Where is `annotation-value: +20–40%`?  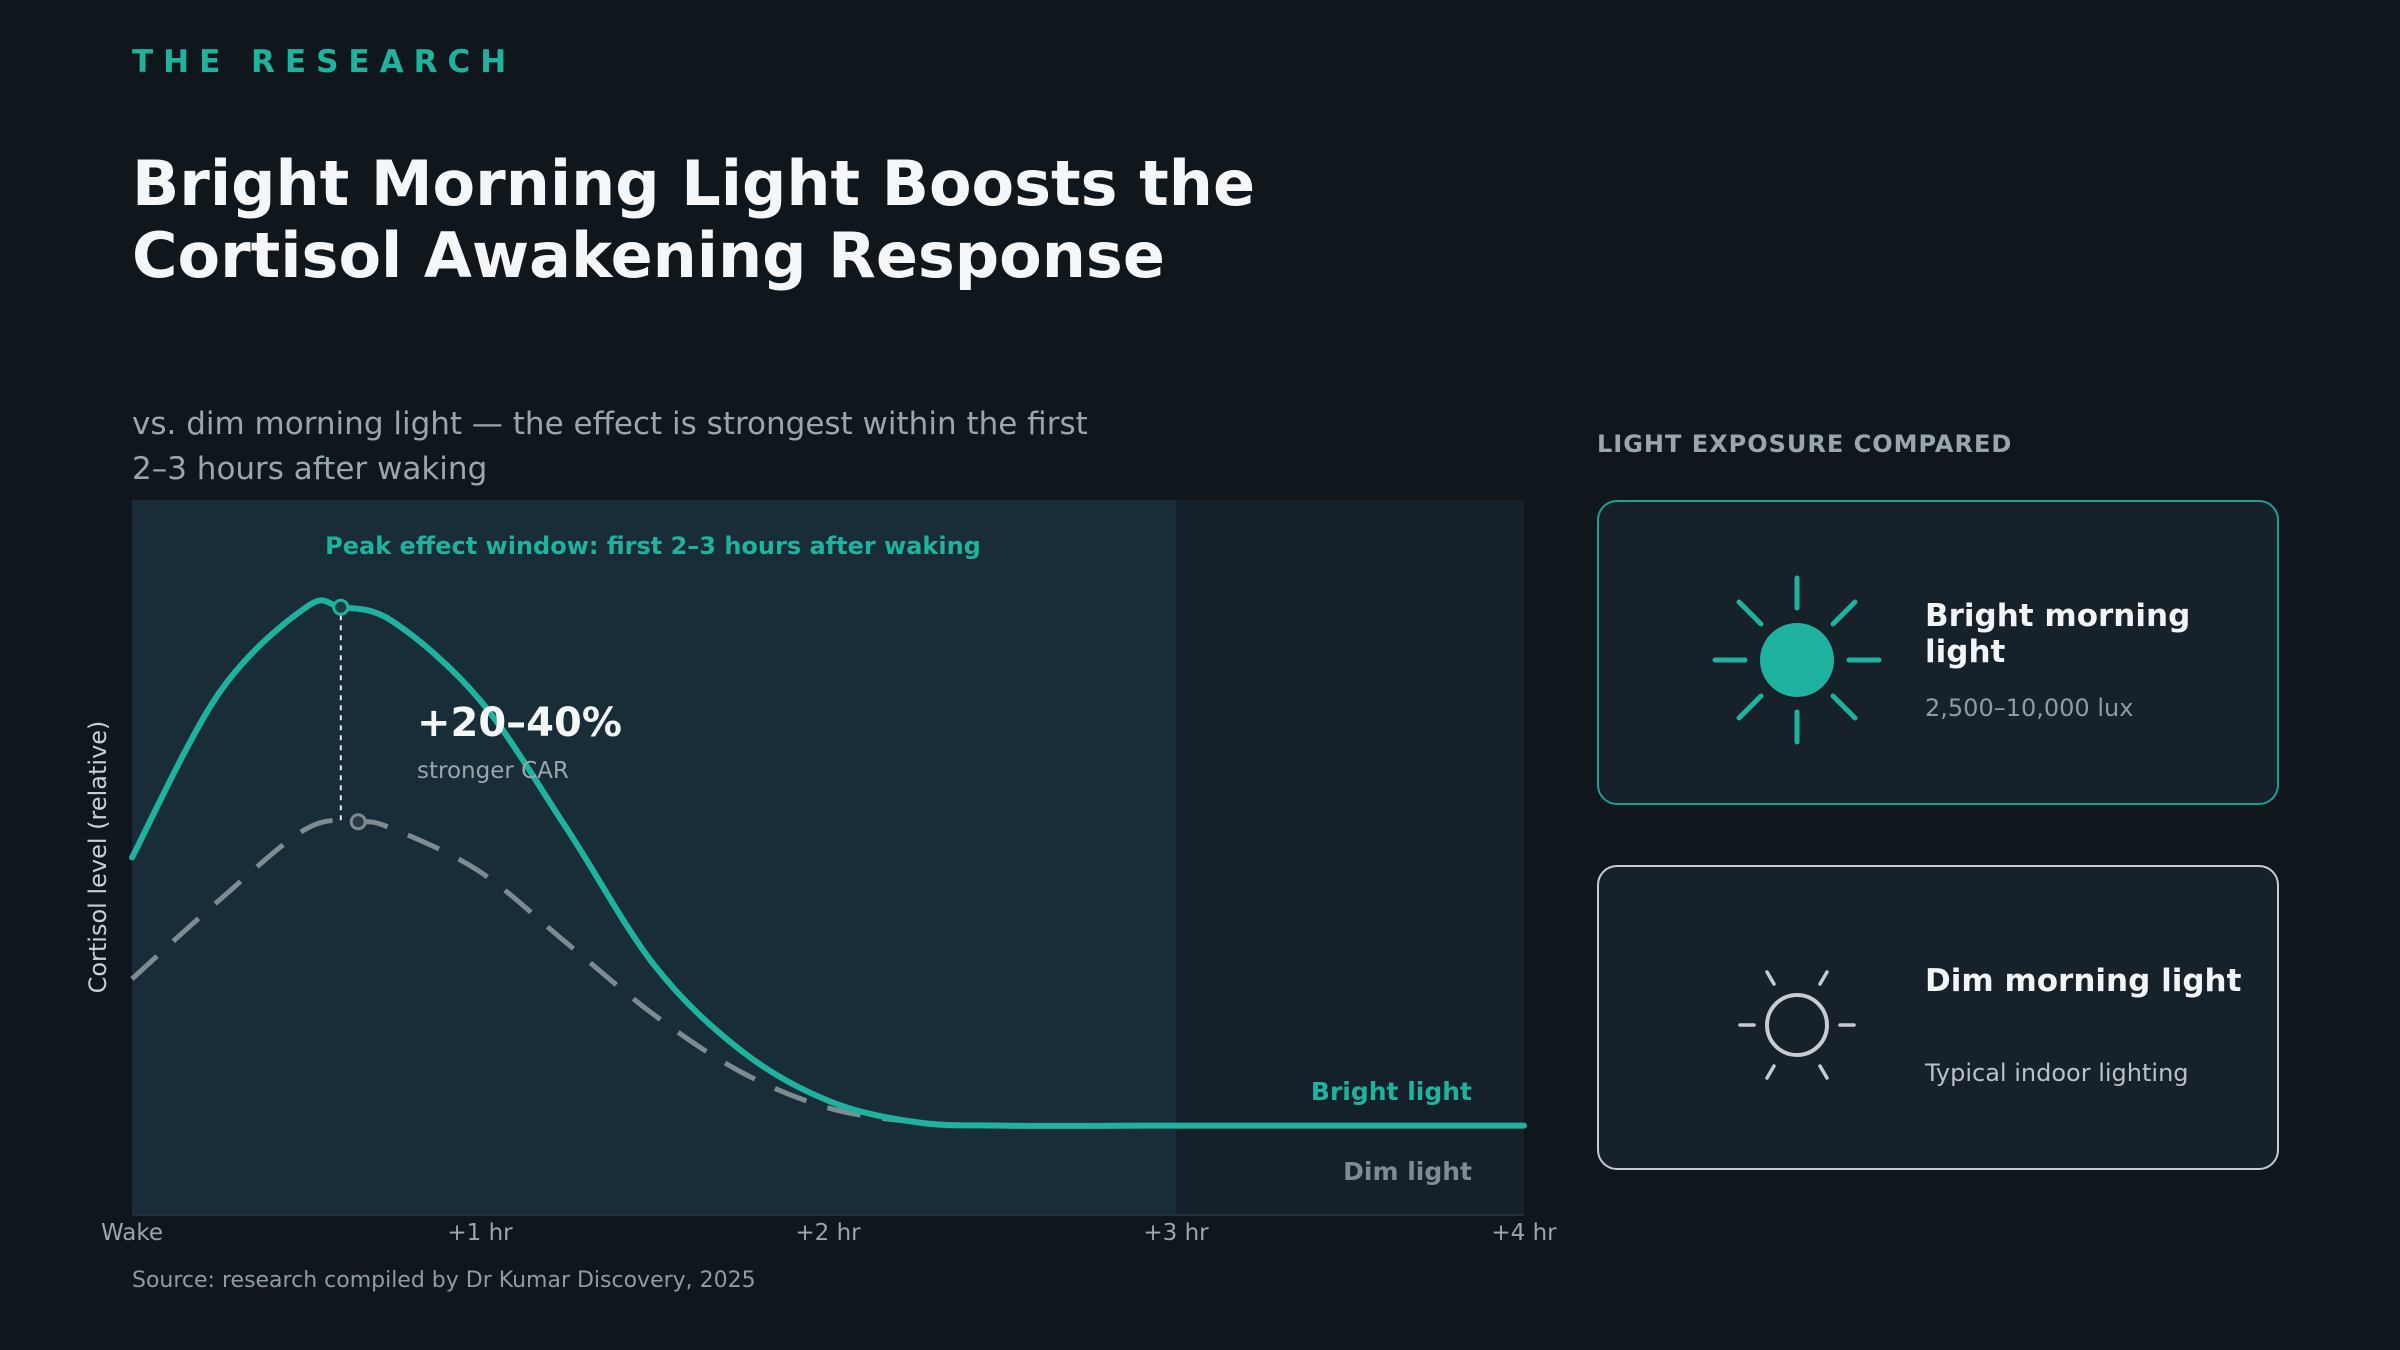
annotation-value: +20–40% is located at coordinates (519, 723).